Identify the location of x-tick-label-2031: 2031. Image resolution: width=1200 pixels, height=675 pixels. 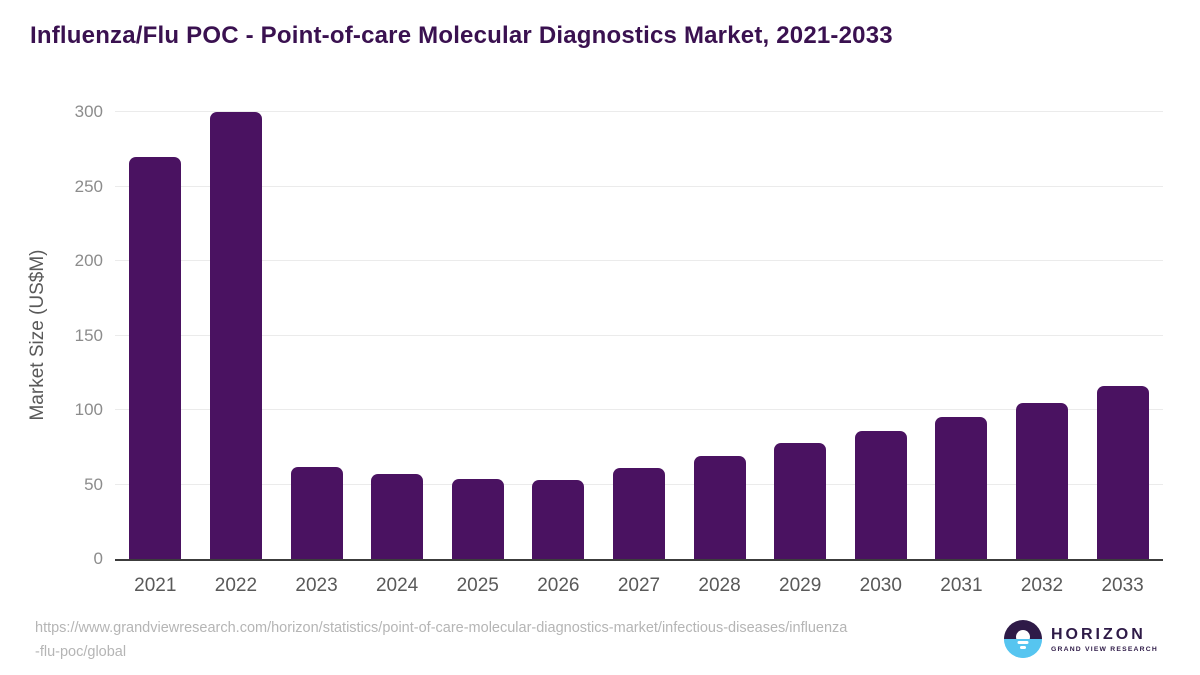
(961, 585).